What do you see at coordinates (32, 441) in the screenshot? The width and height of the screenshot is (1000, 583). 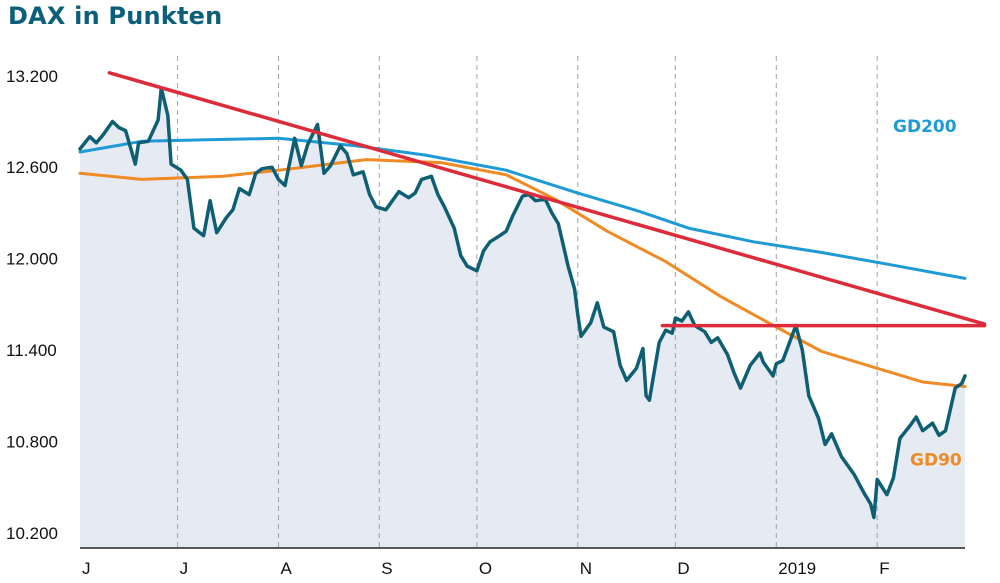 I see `y-tick-label: 10.800` at bounding box center [32, 441].